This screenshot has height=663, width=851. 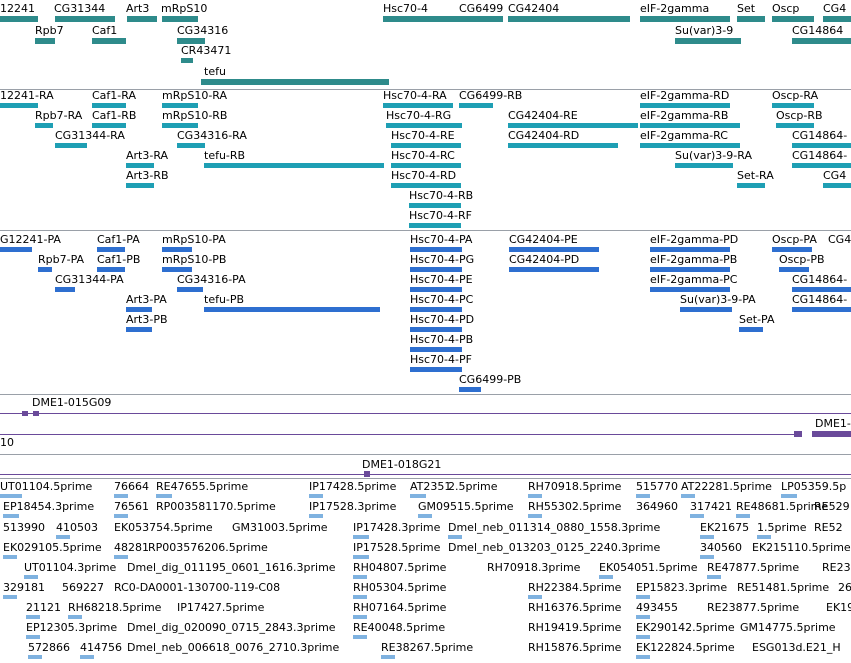 What do you see at coordinates (534, 567) in the screenshot?
I see `est-label: RH70918.3prime` at bounding box center [534, 567].